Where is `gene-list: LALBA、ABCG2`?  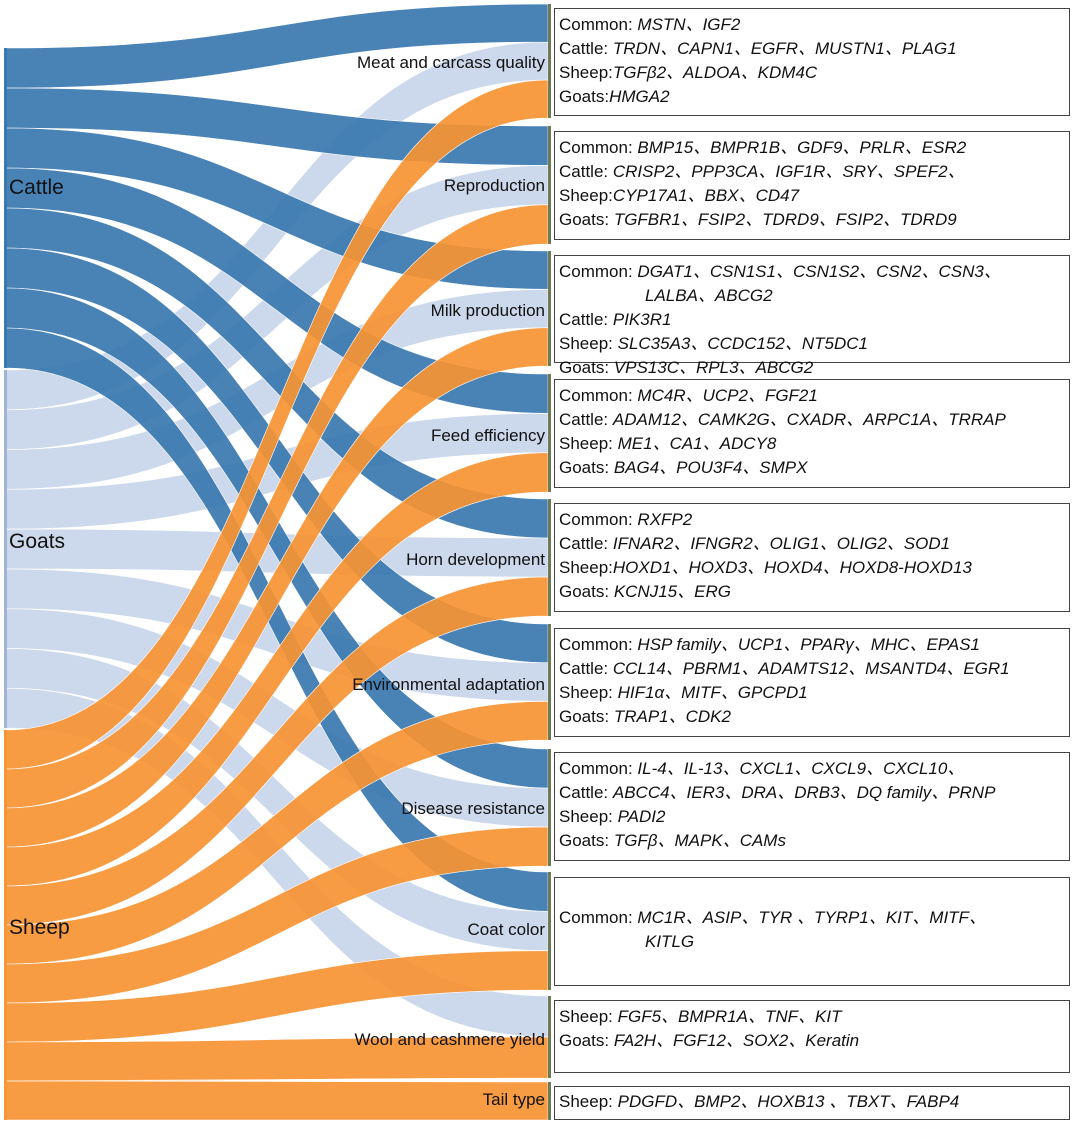
gene-list: LALBA、ABCG2 is located at coordinates (709, 295).